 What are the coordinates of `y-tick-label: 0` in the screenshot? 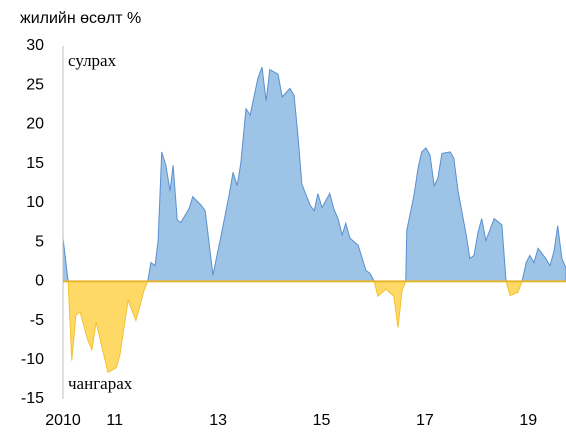 It's located at (39, 281).